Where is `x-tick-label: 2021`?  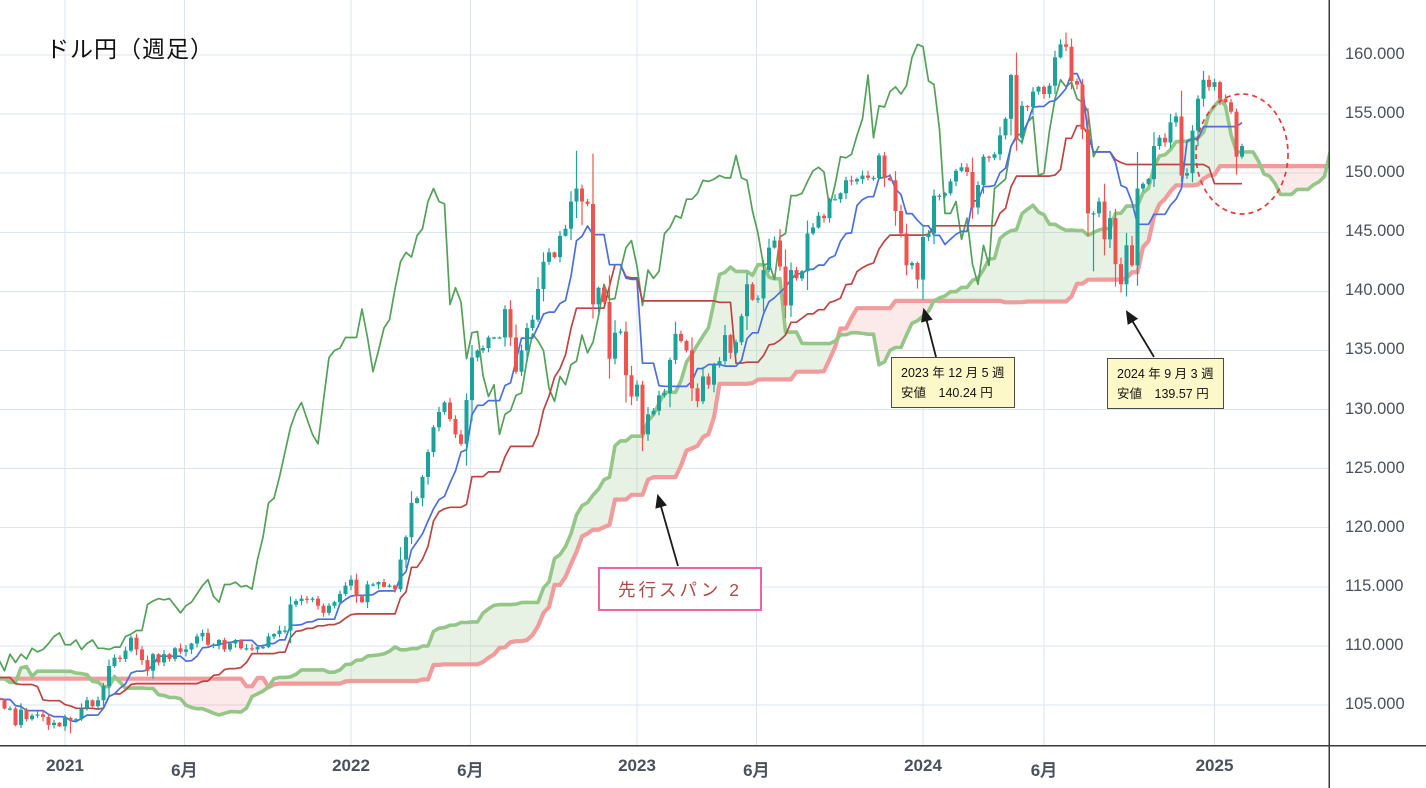 x-tick-label: 2021 is located at coordinates (65, 765).